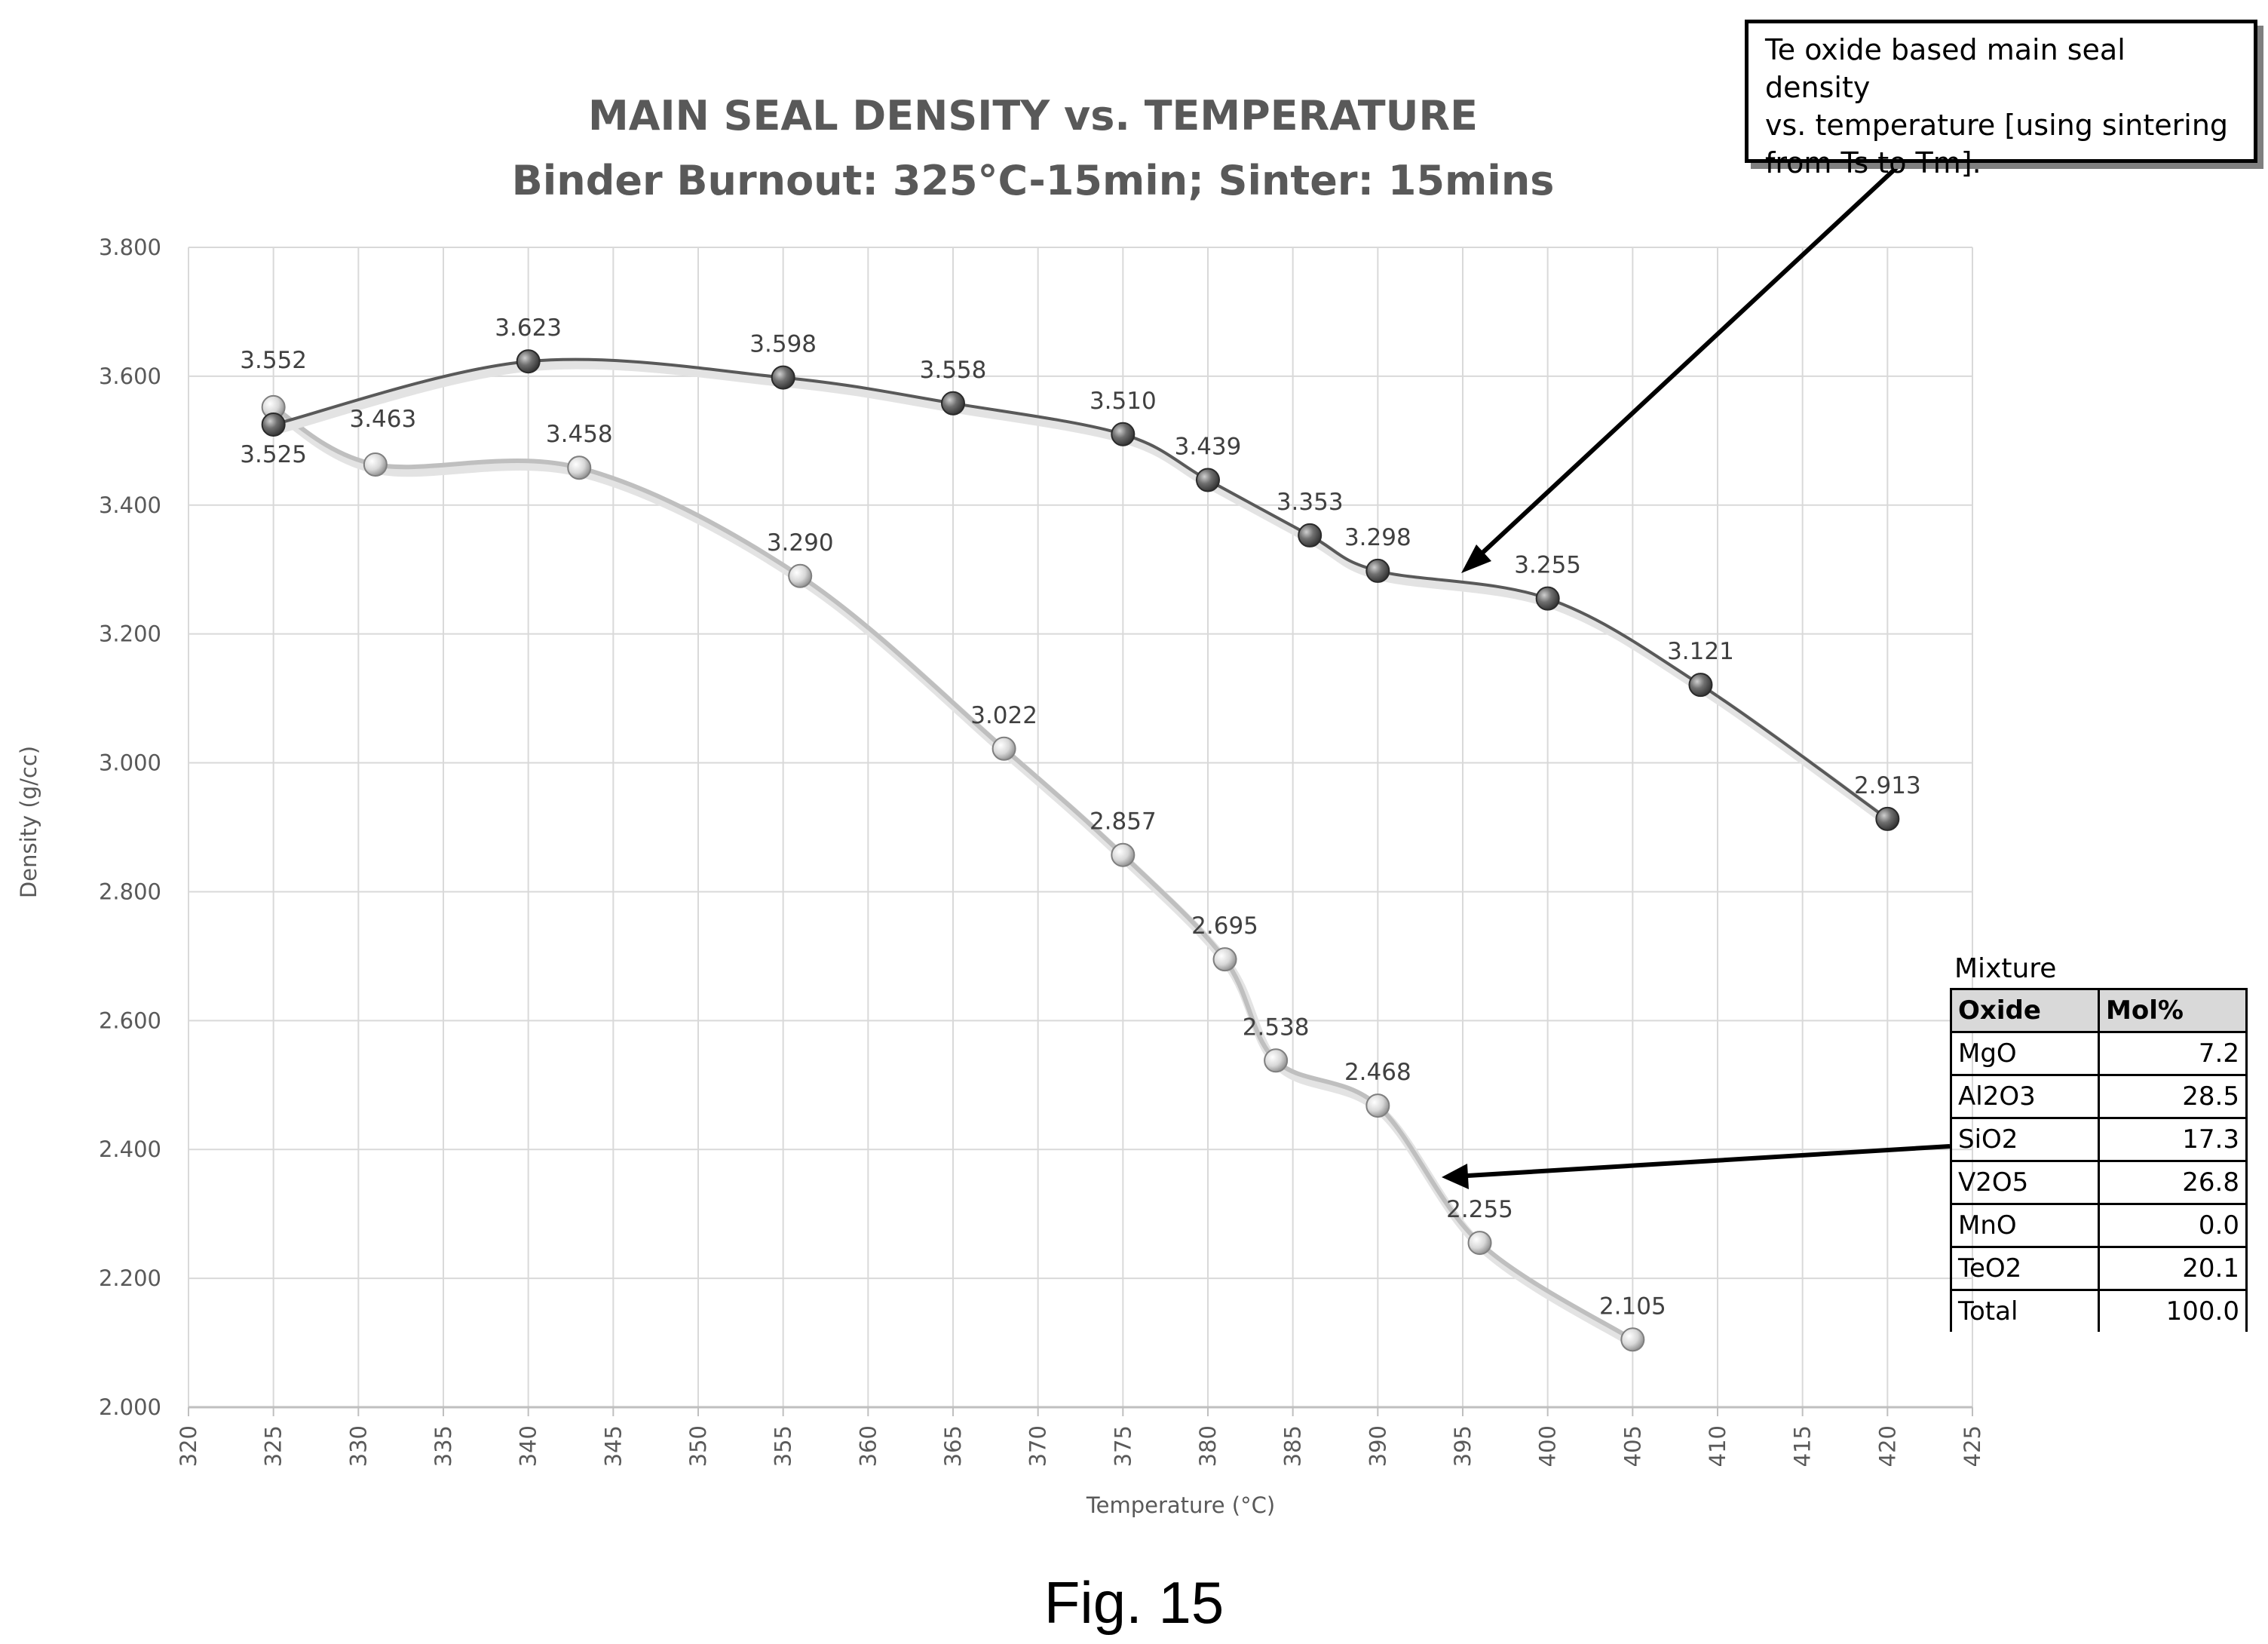 Image resolution: width=2268 pixels, height=1644 pixels. I want to click on mixture-total-label: Total, so click(2025, 1310).